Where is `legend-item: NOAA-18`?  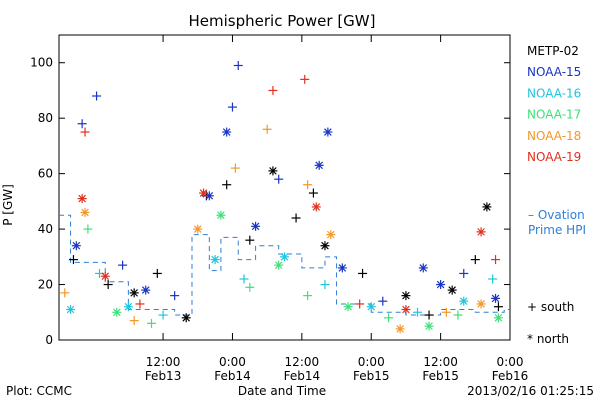 legend-item: NOAA-18 is located at coordinates (554, 136).